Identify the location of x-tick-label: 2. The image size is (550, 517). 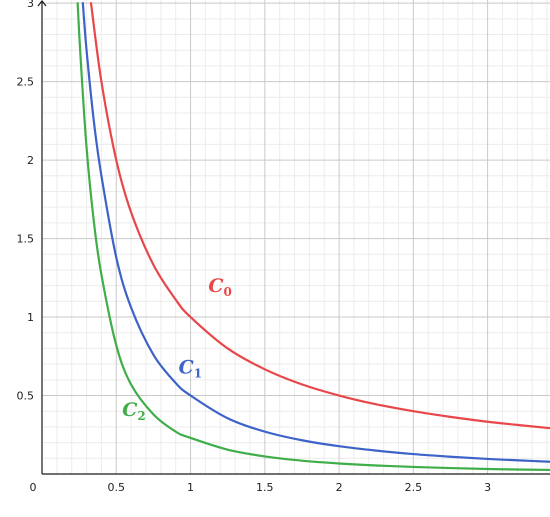
(339, 487).